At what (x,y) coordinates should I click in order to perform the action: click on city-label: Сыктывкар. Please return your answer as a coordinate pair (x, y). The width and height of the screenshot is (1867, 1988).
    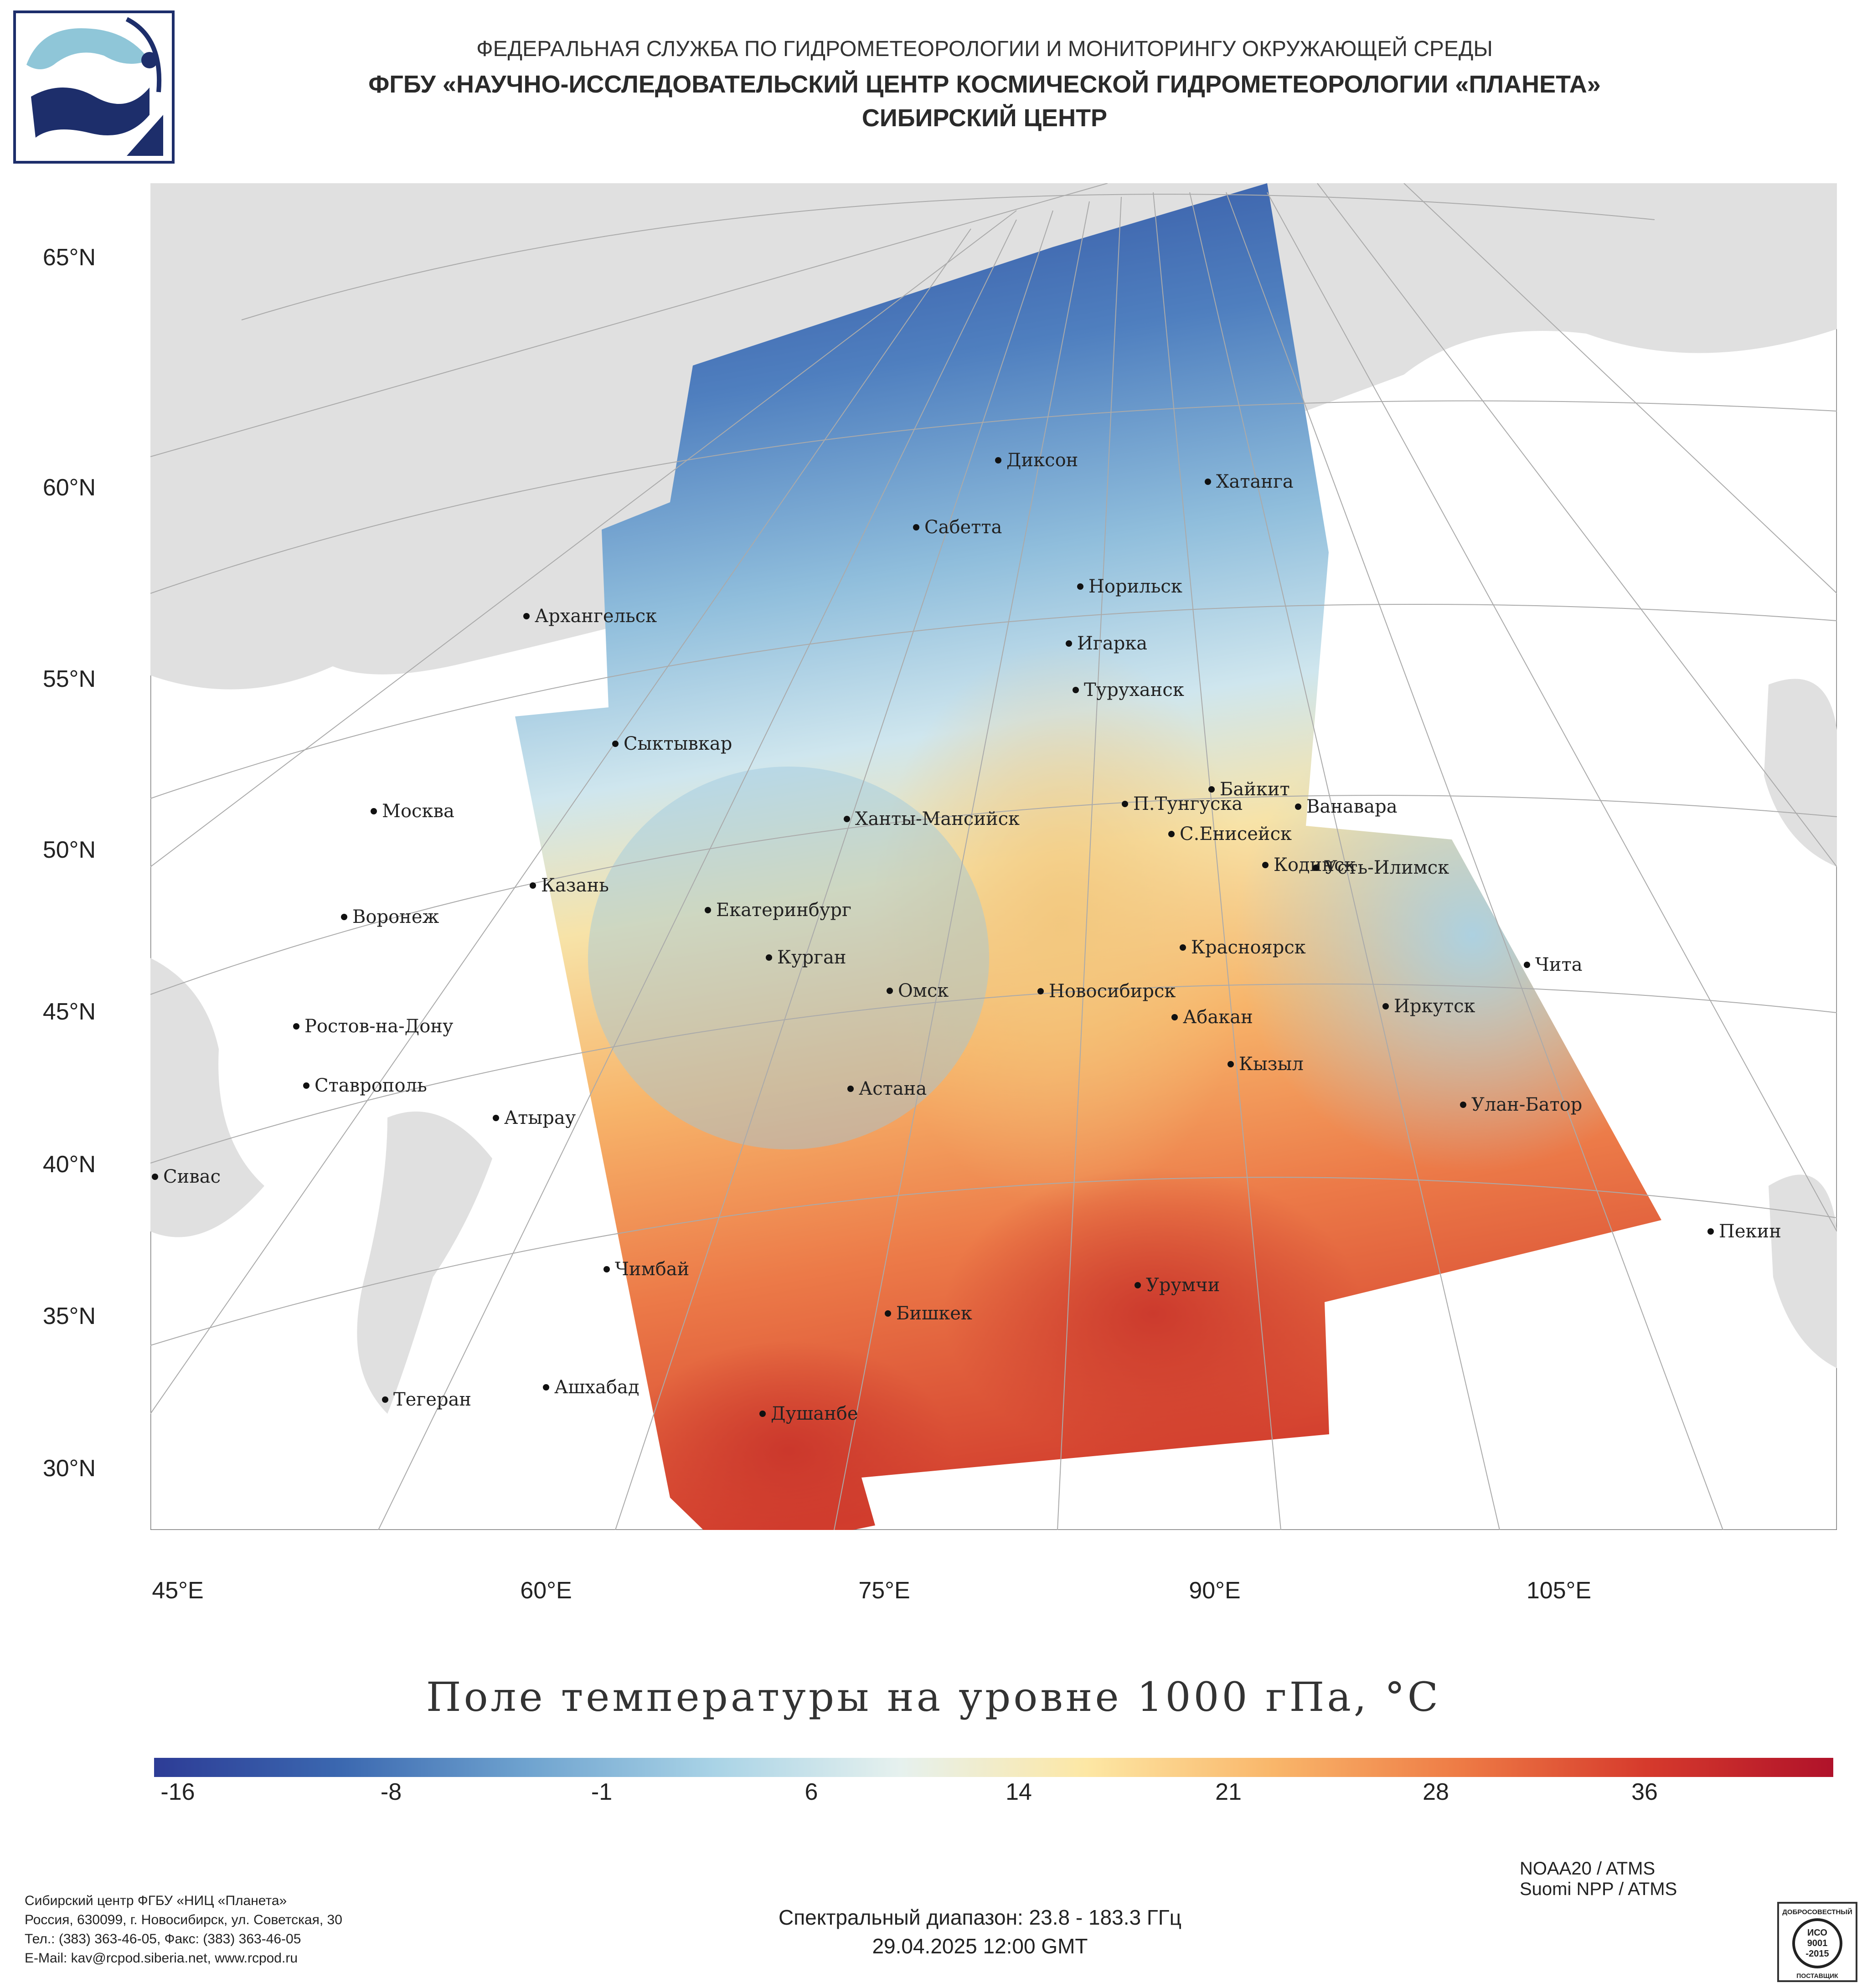
    Looking at the image, I should click on (678, 744).